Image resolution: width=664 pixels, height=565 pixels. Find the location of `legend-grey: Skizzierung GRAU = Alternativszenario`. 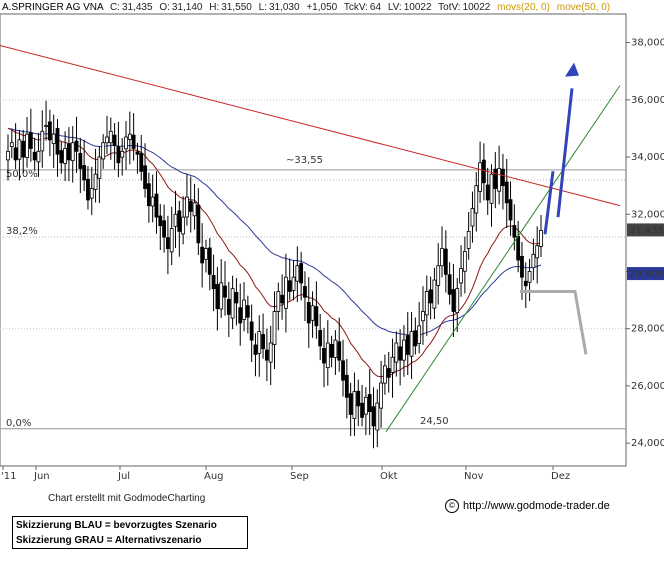

legend-grey: Skizzierung GRAU = Alternativszenario is located at coordinates (109, 540).